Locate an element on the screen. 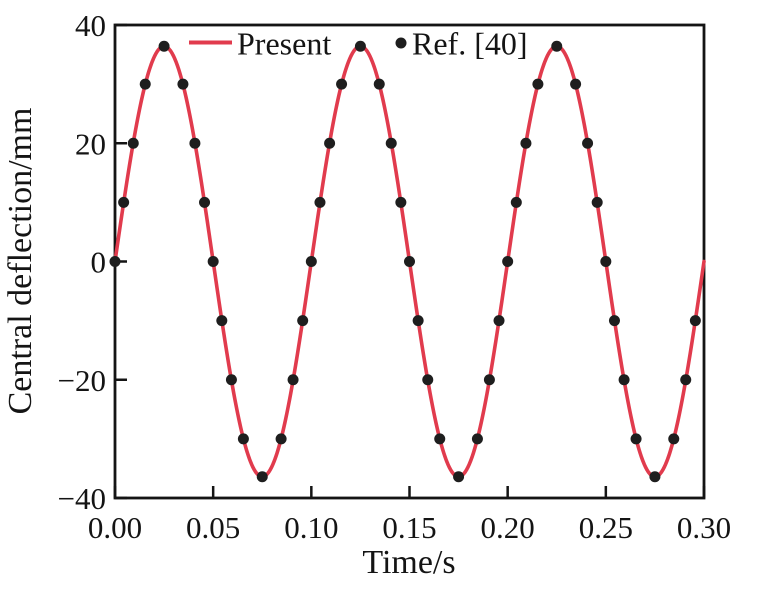 The height and width of the screenshot is (602, 758). y-axis-label: Central deflection/mm is located at coordinates (20, 261).